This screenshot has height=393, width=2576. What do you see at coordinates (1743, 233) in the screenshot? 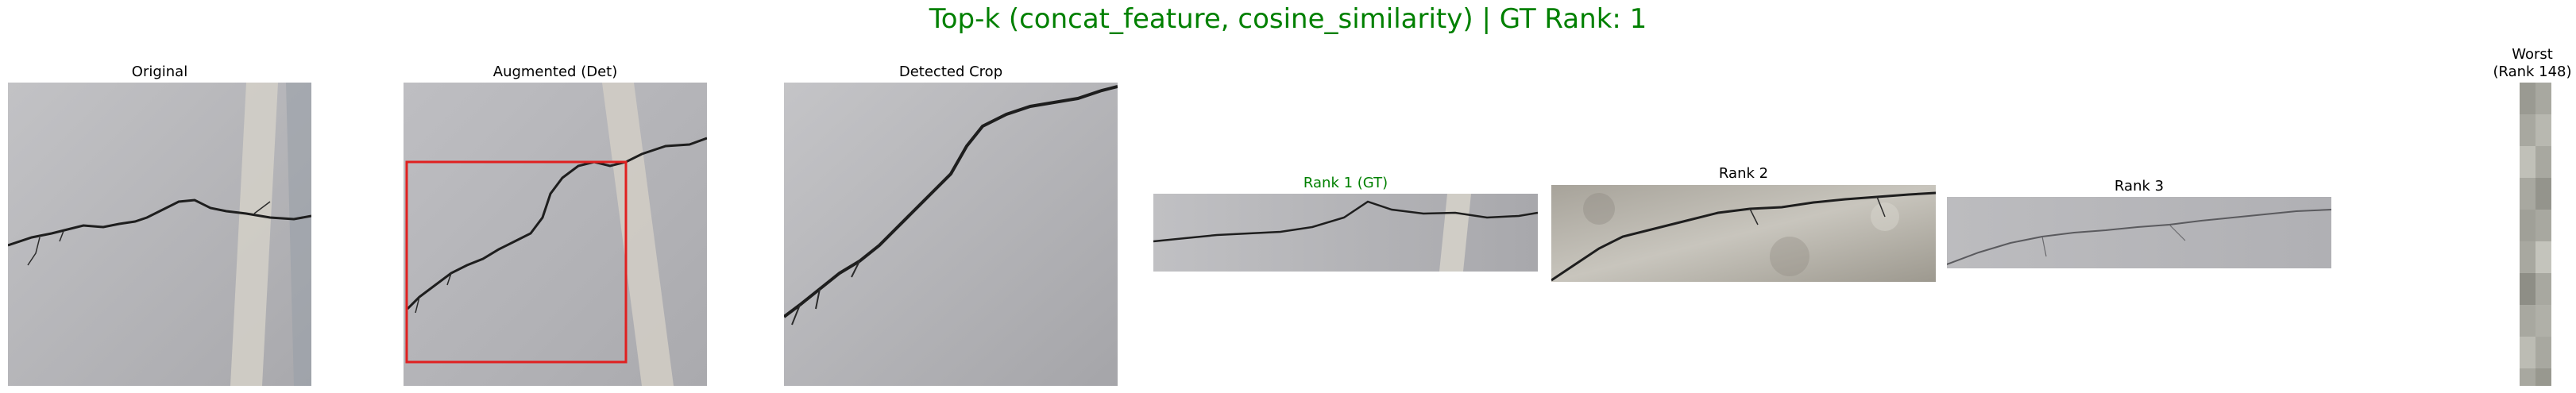
I see `rank2-image` at bounding box center [1743, 233].